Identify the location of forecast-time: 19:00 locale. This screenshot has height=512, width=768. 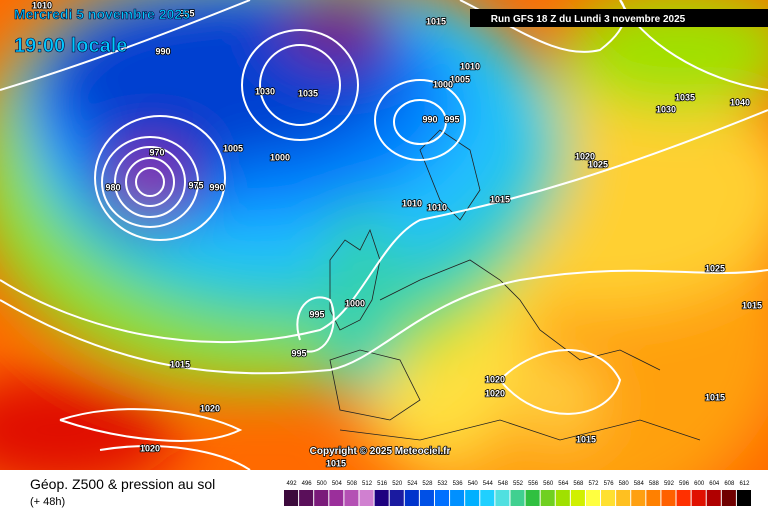
(70, 46).